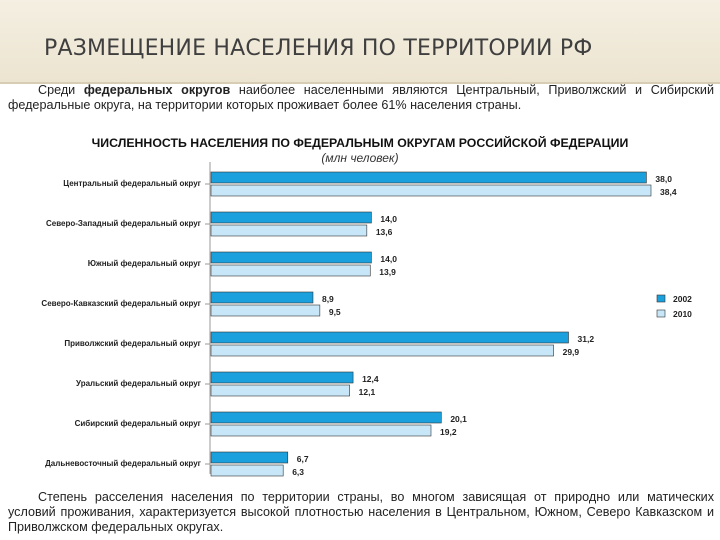  What do you see at coordinates (682, 299) in the screenshot?
I see `legend-label-2002: 2002` at bounding box center [682, 299].